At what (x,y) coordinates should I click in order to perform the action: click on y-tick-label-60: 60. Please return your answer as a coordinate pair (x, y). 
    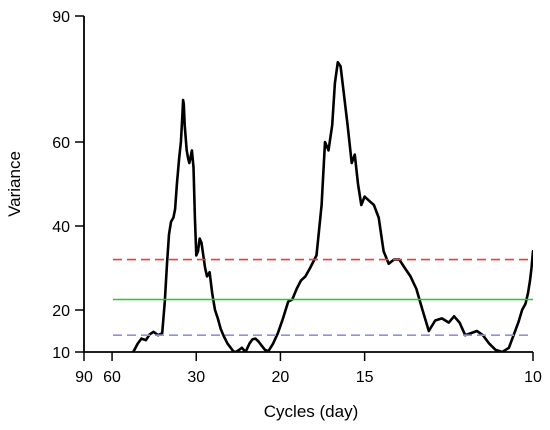
    Looking at the image, I should click on (61, 143).